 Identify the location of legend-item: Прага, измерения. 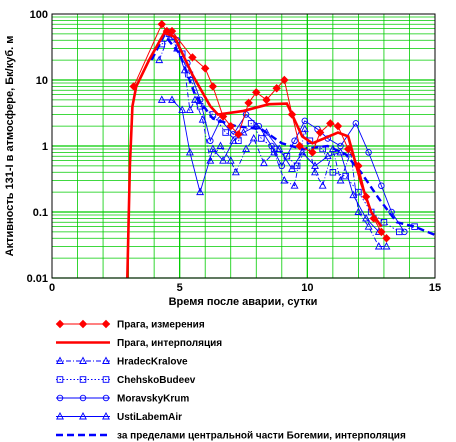
(130, 325).